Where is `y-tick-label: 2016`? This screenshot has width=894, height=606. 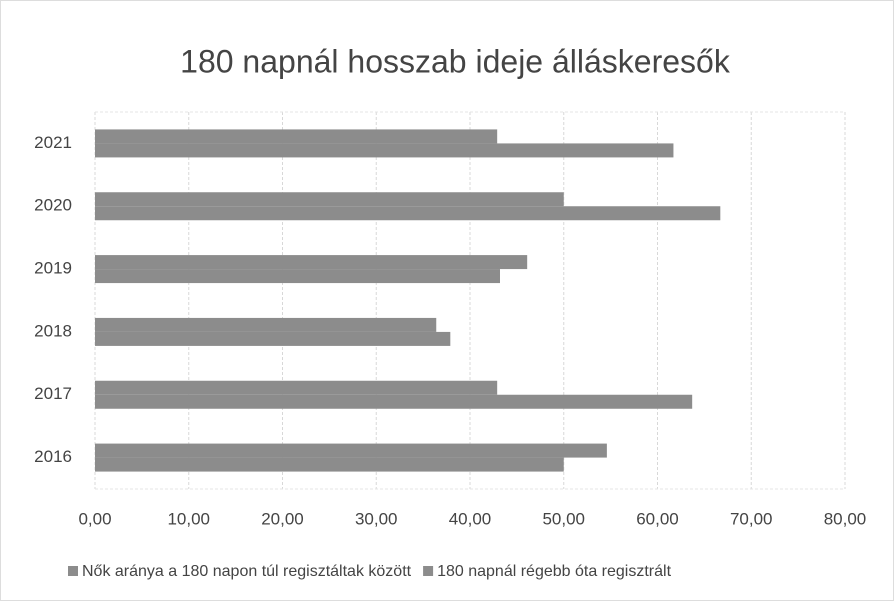 y-tick-label: 2016 is located at coordinates (53, 456).